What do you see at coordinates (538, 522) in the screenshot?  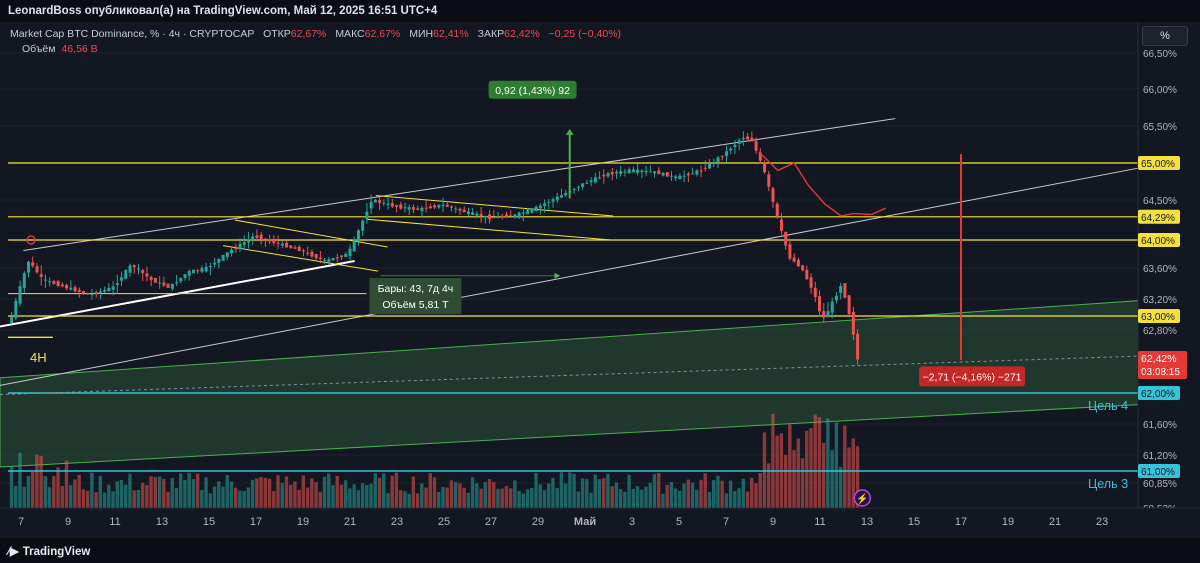 I see `time-tick-label: 29` at bounding box center [538, 522].